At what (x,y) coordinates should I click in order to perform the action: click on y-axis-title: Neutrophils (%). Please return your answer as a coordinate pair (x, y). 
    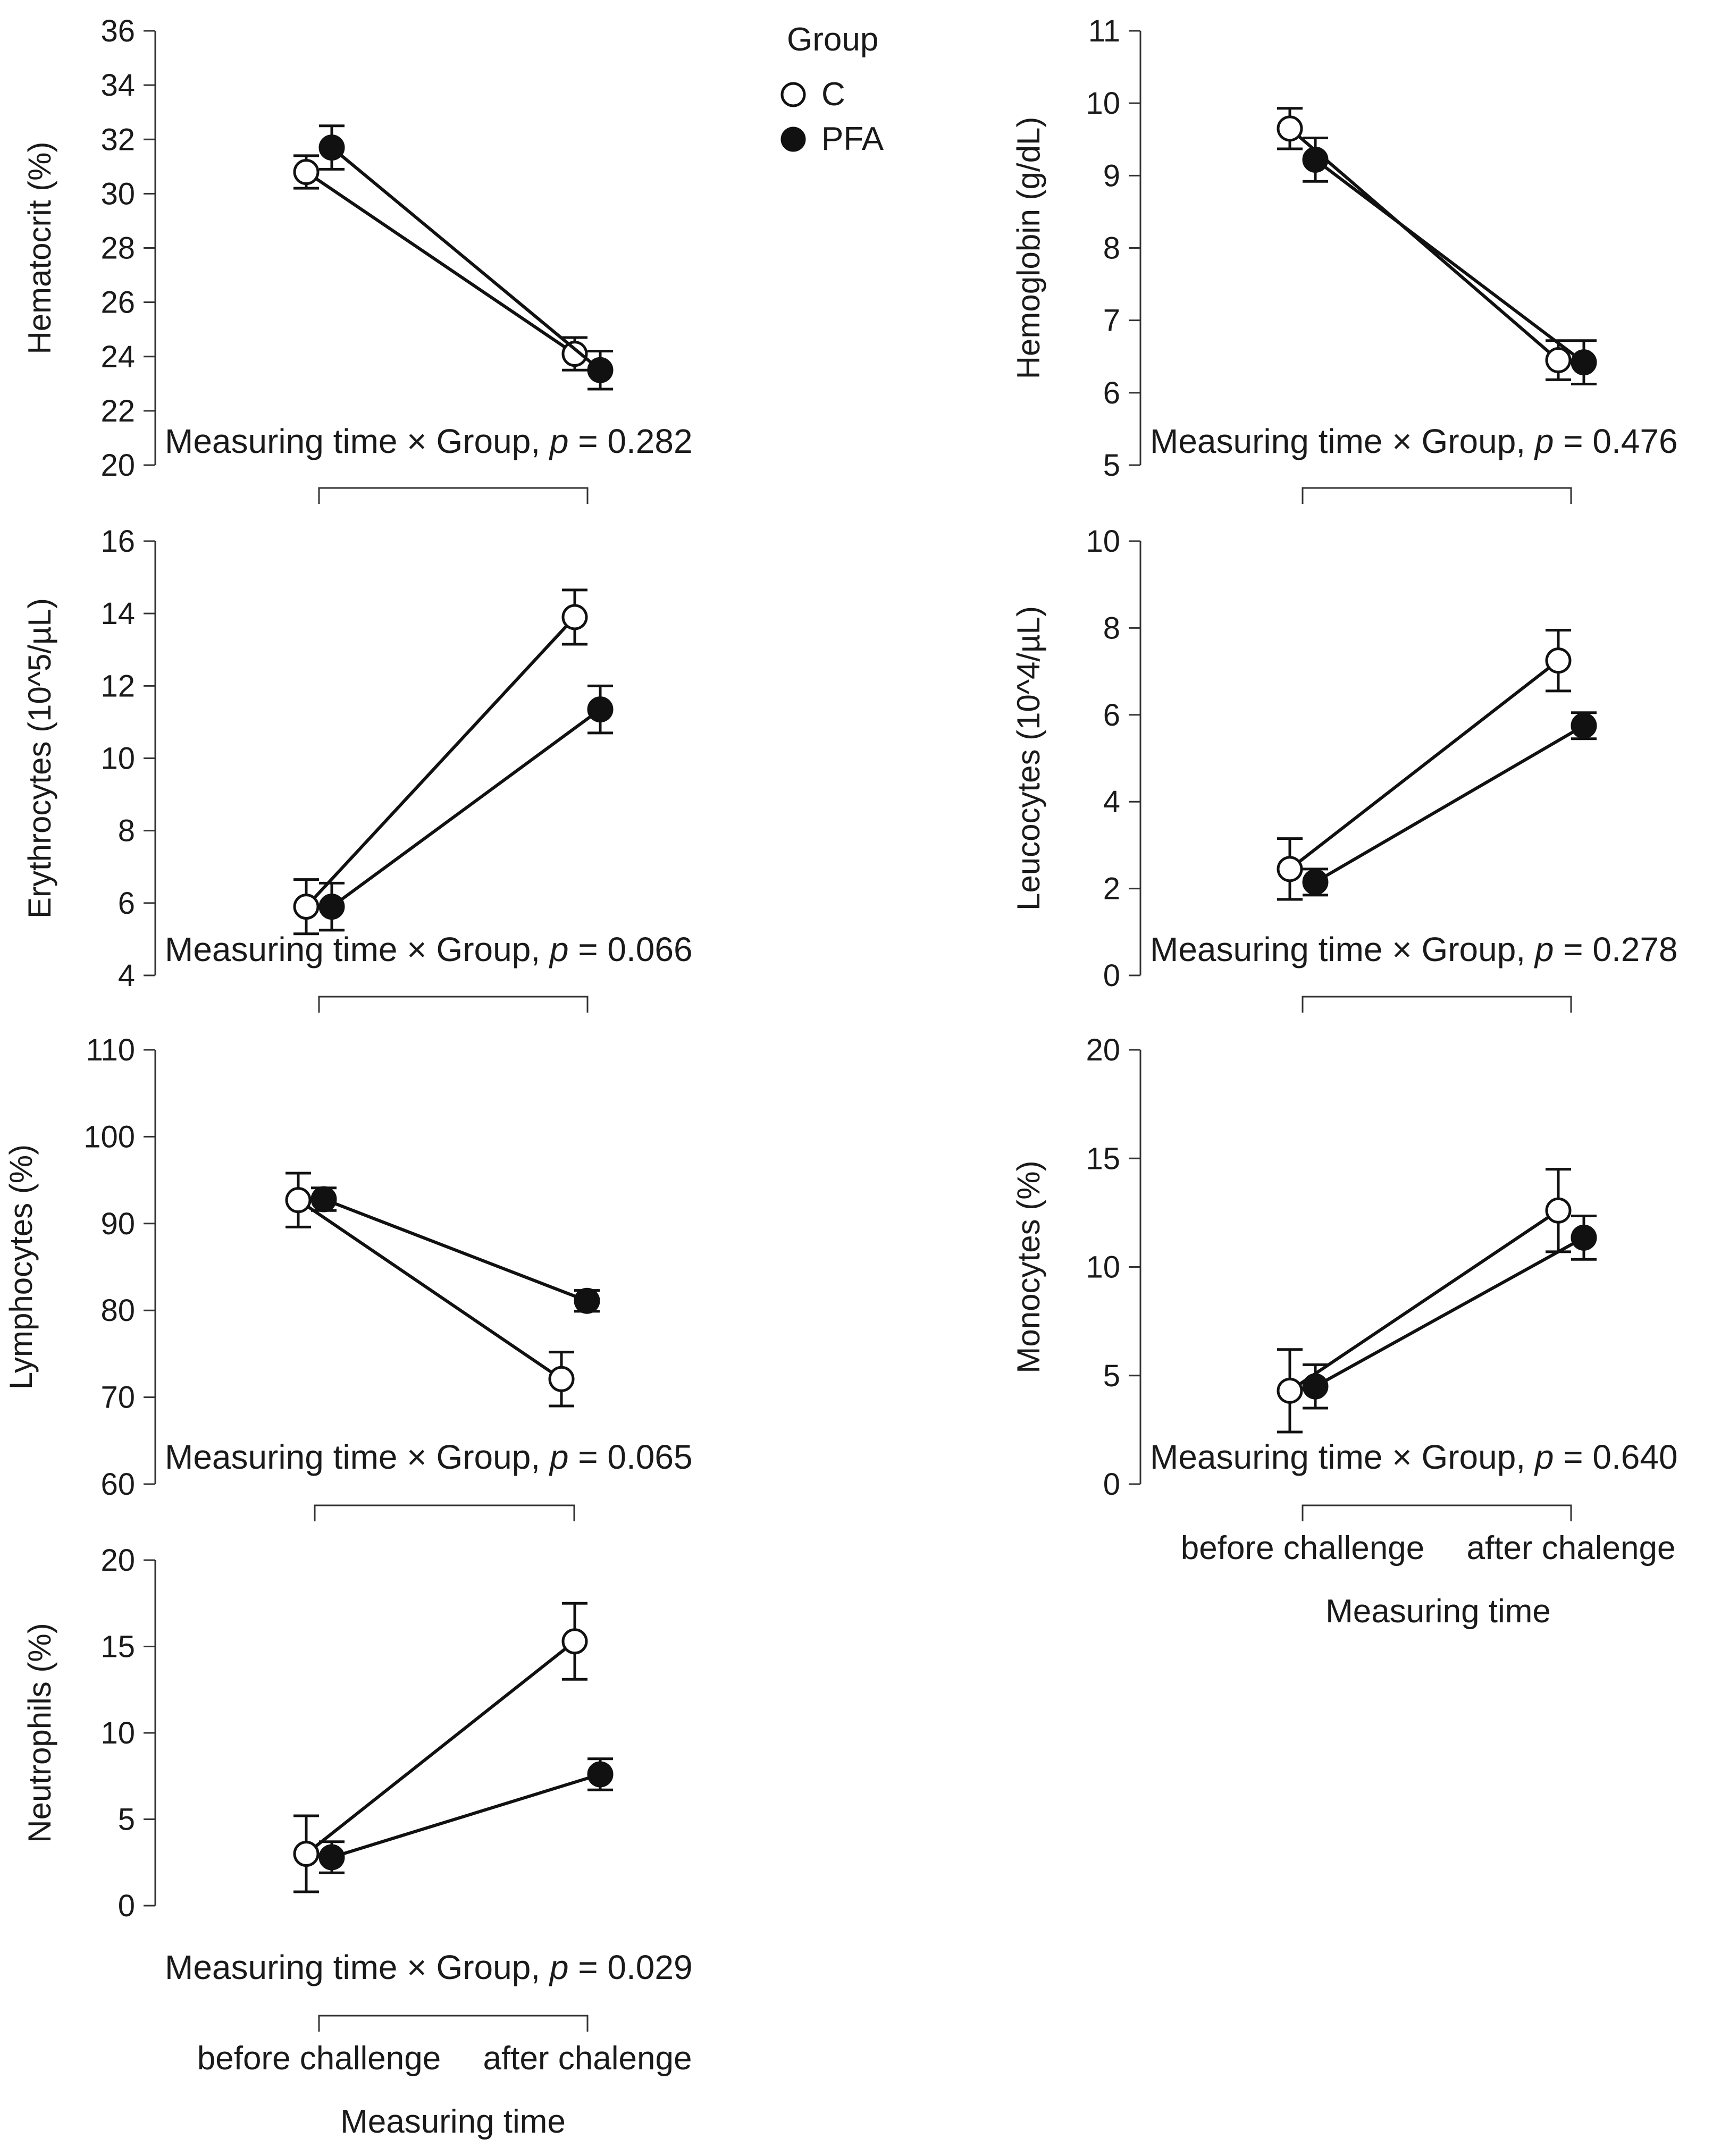
    Looking at the image, I should click on (39, 1733).